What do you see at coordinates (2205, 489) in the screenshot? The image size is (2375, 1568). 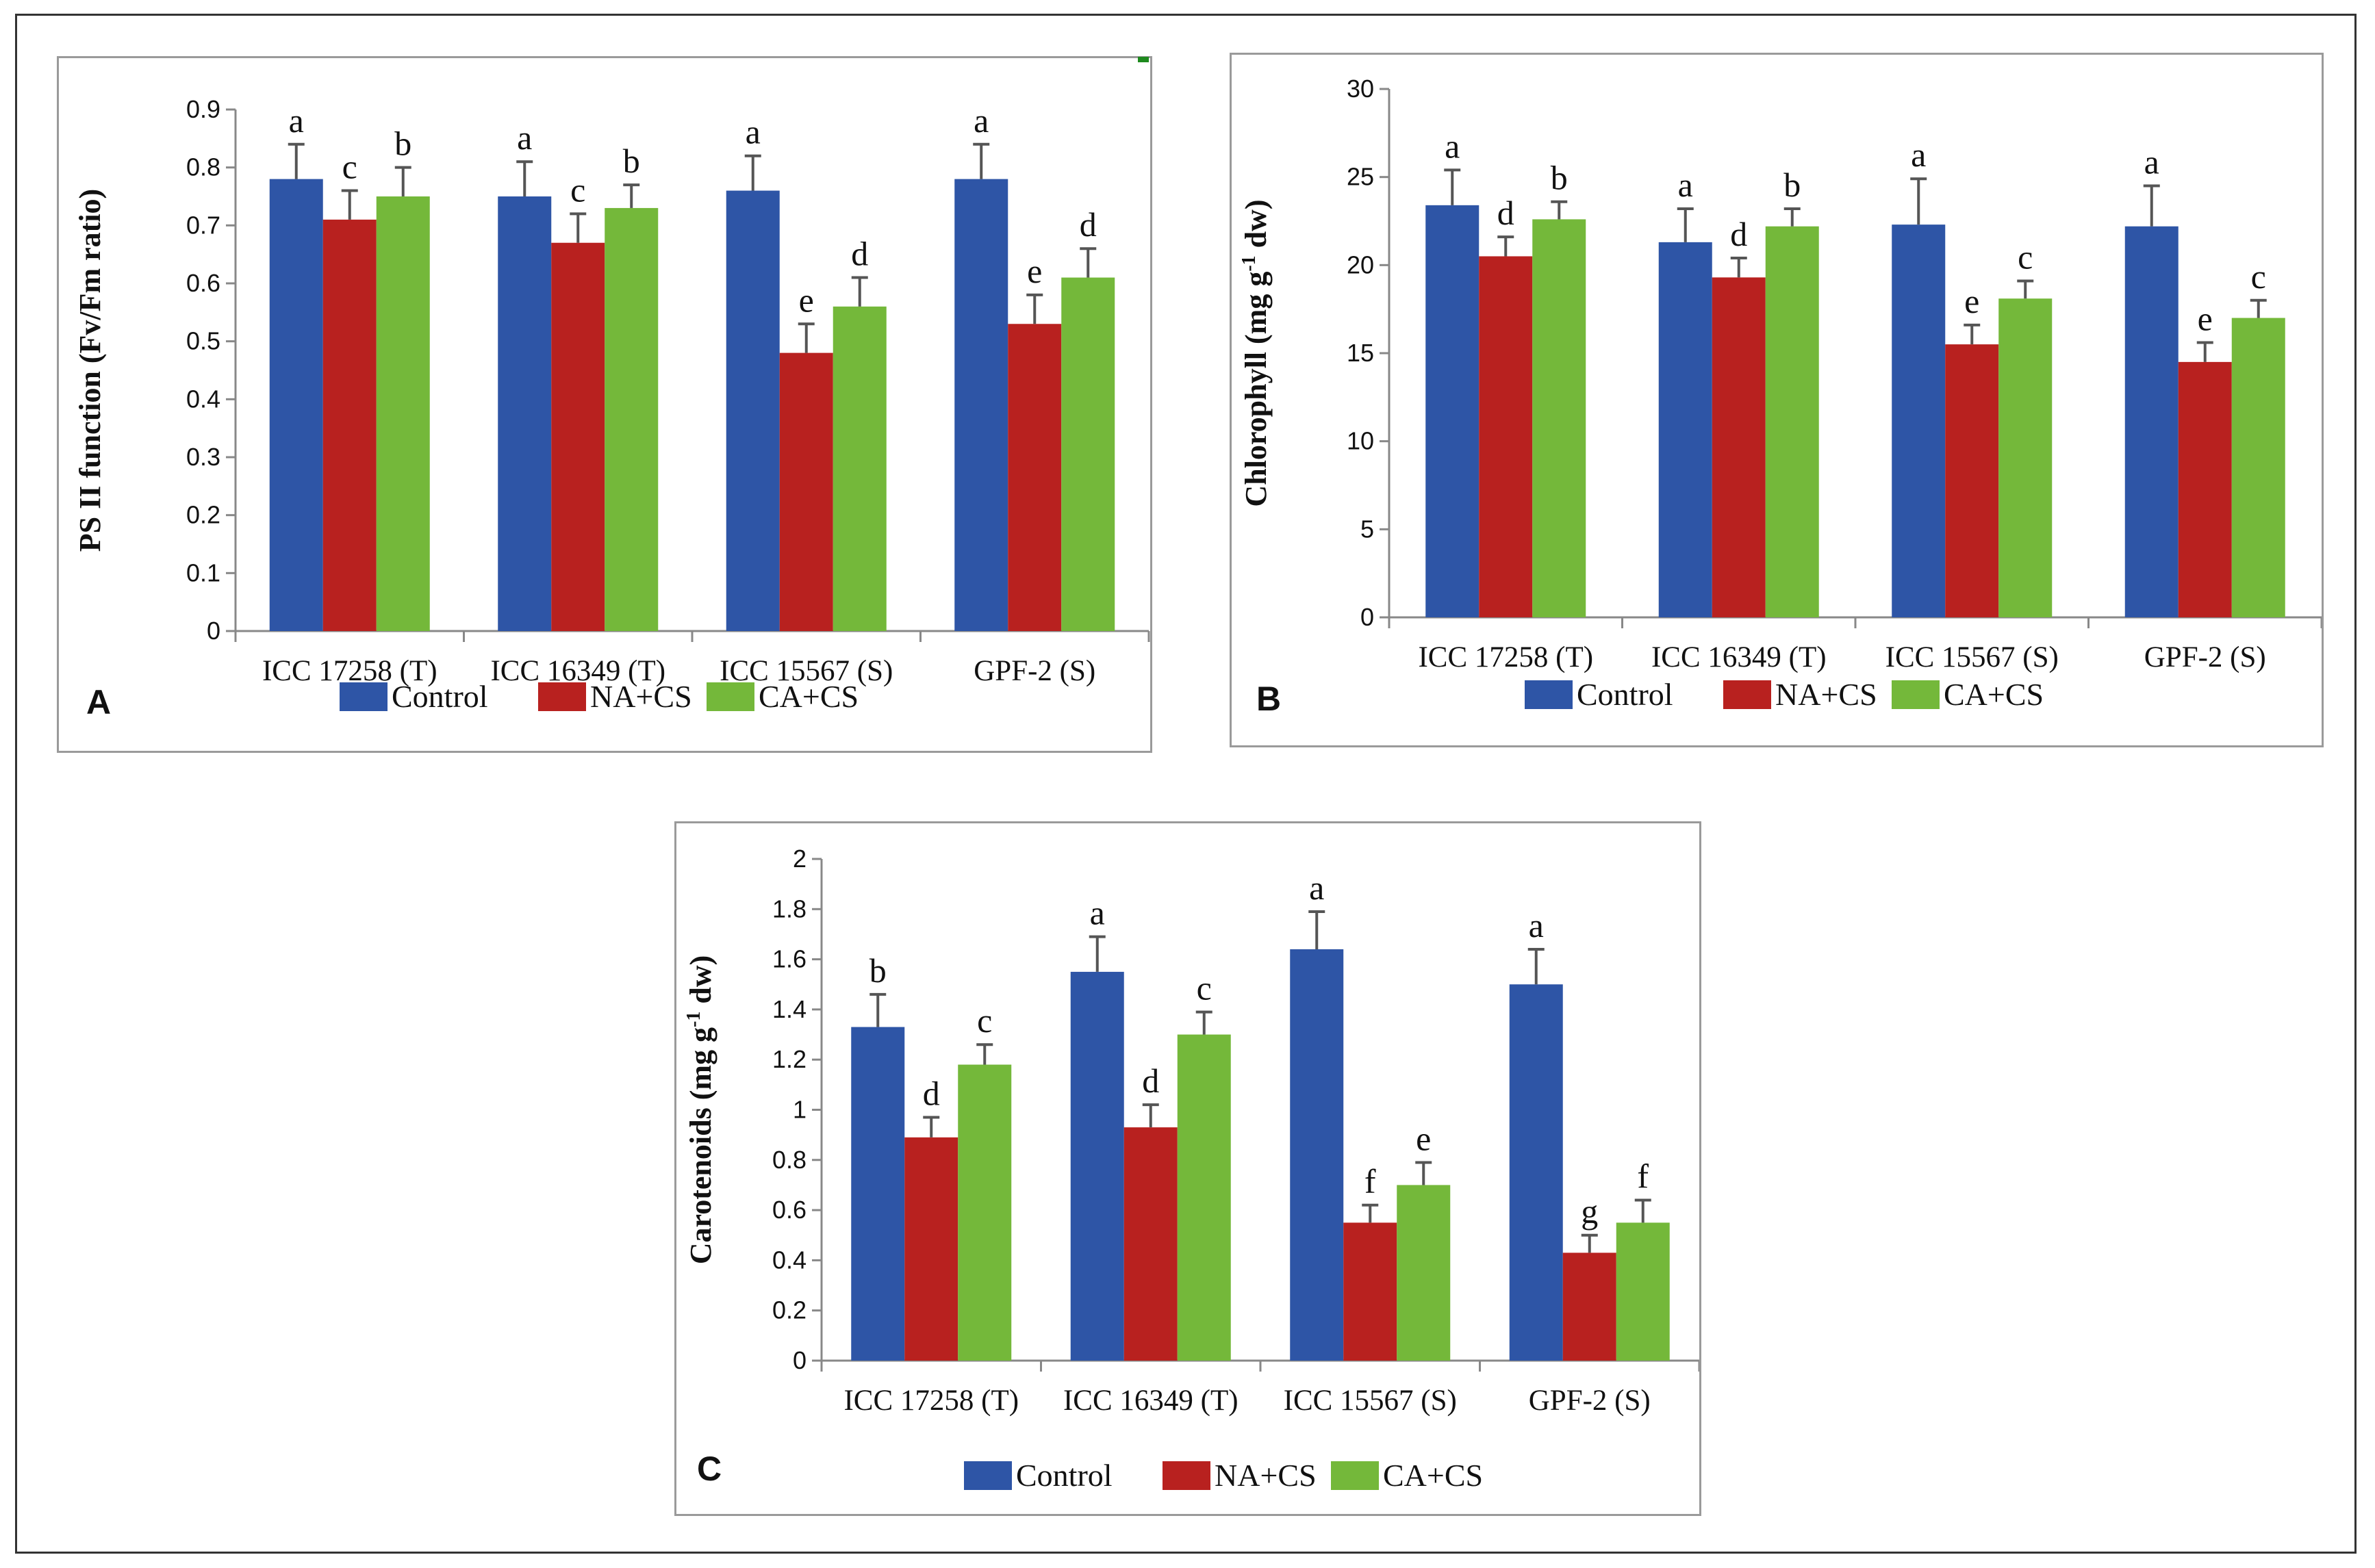 I see `panel-b-bar-na-cs-gpf-2-s` at bounding box center [2205, 489].